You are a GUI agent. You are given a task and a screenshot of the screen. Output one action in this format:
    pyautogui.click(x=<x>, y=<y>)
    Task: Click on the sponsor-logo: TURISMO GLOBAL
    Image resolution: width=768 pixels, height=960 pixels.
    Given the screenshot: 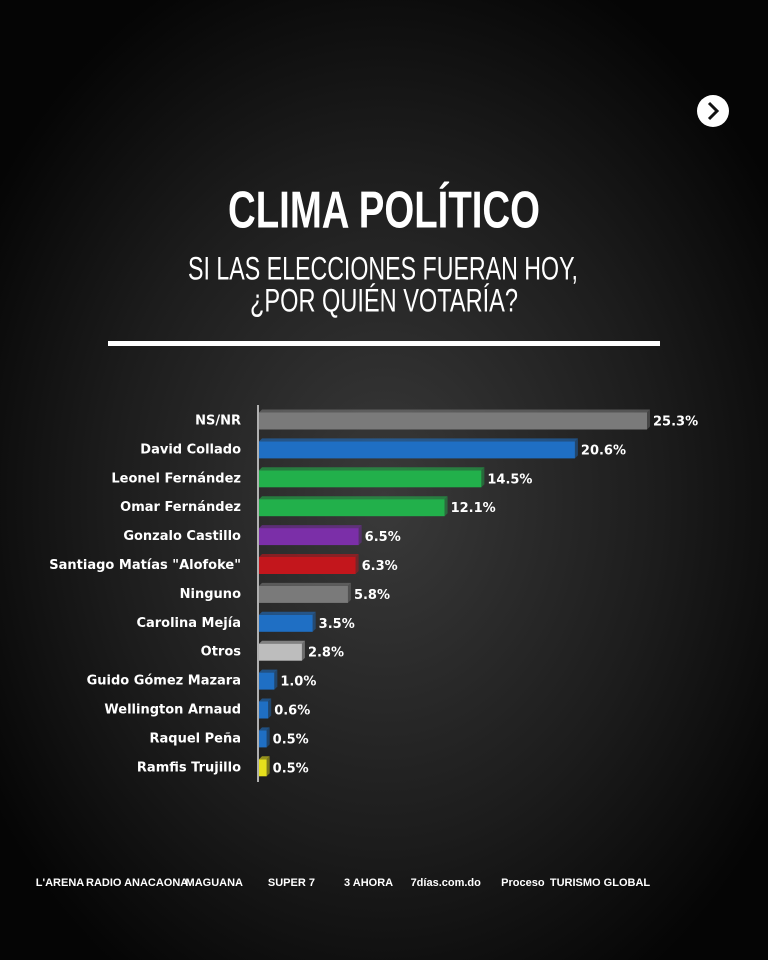 What is the action you would take?
    pyautogui.click(x=600, y=883)
    